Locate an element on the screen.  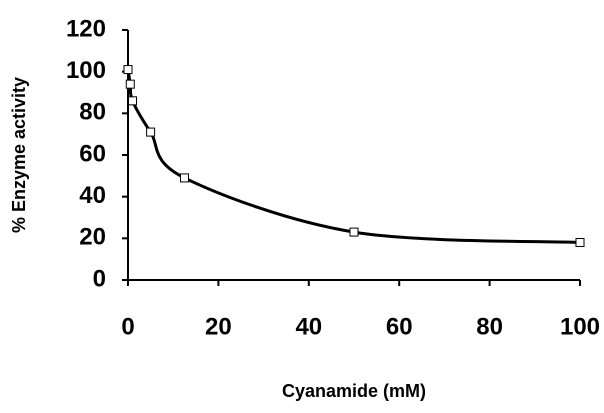
y-axis-title: % Enzyme activity is located at coordinates (19, 155).